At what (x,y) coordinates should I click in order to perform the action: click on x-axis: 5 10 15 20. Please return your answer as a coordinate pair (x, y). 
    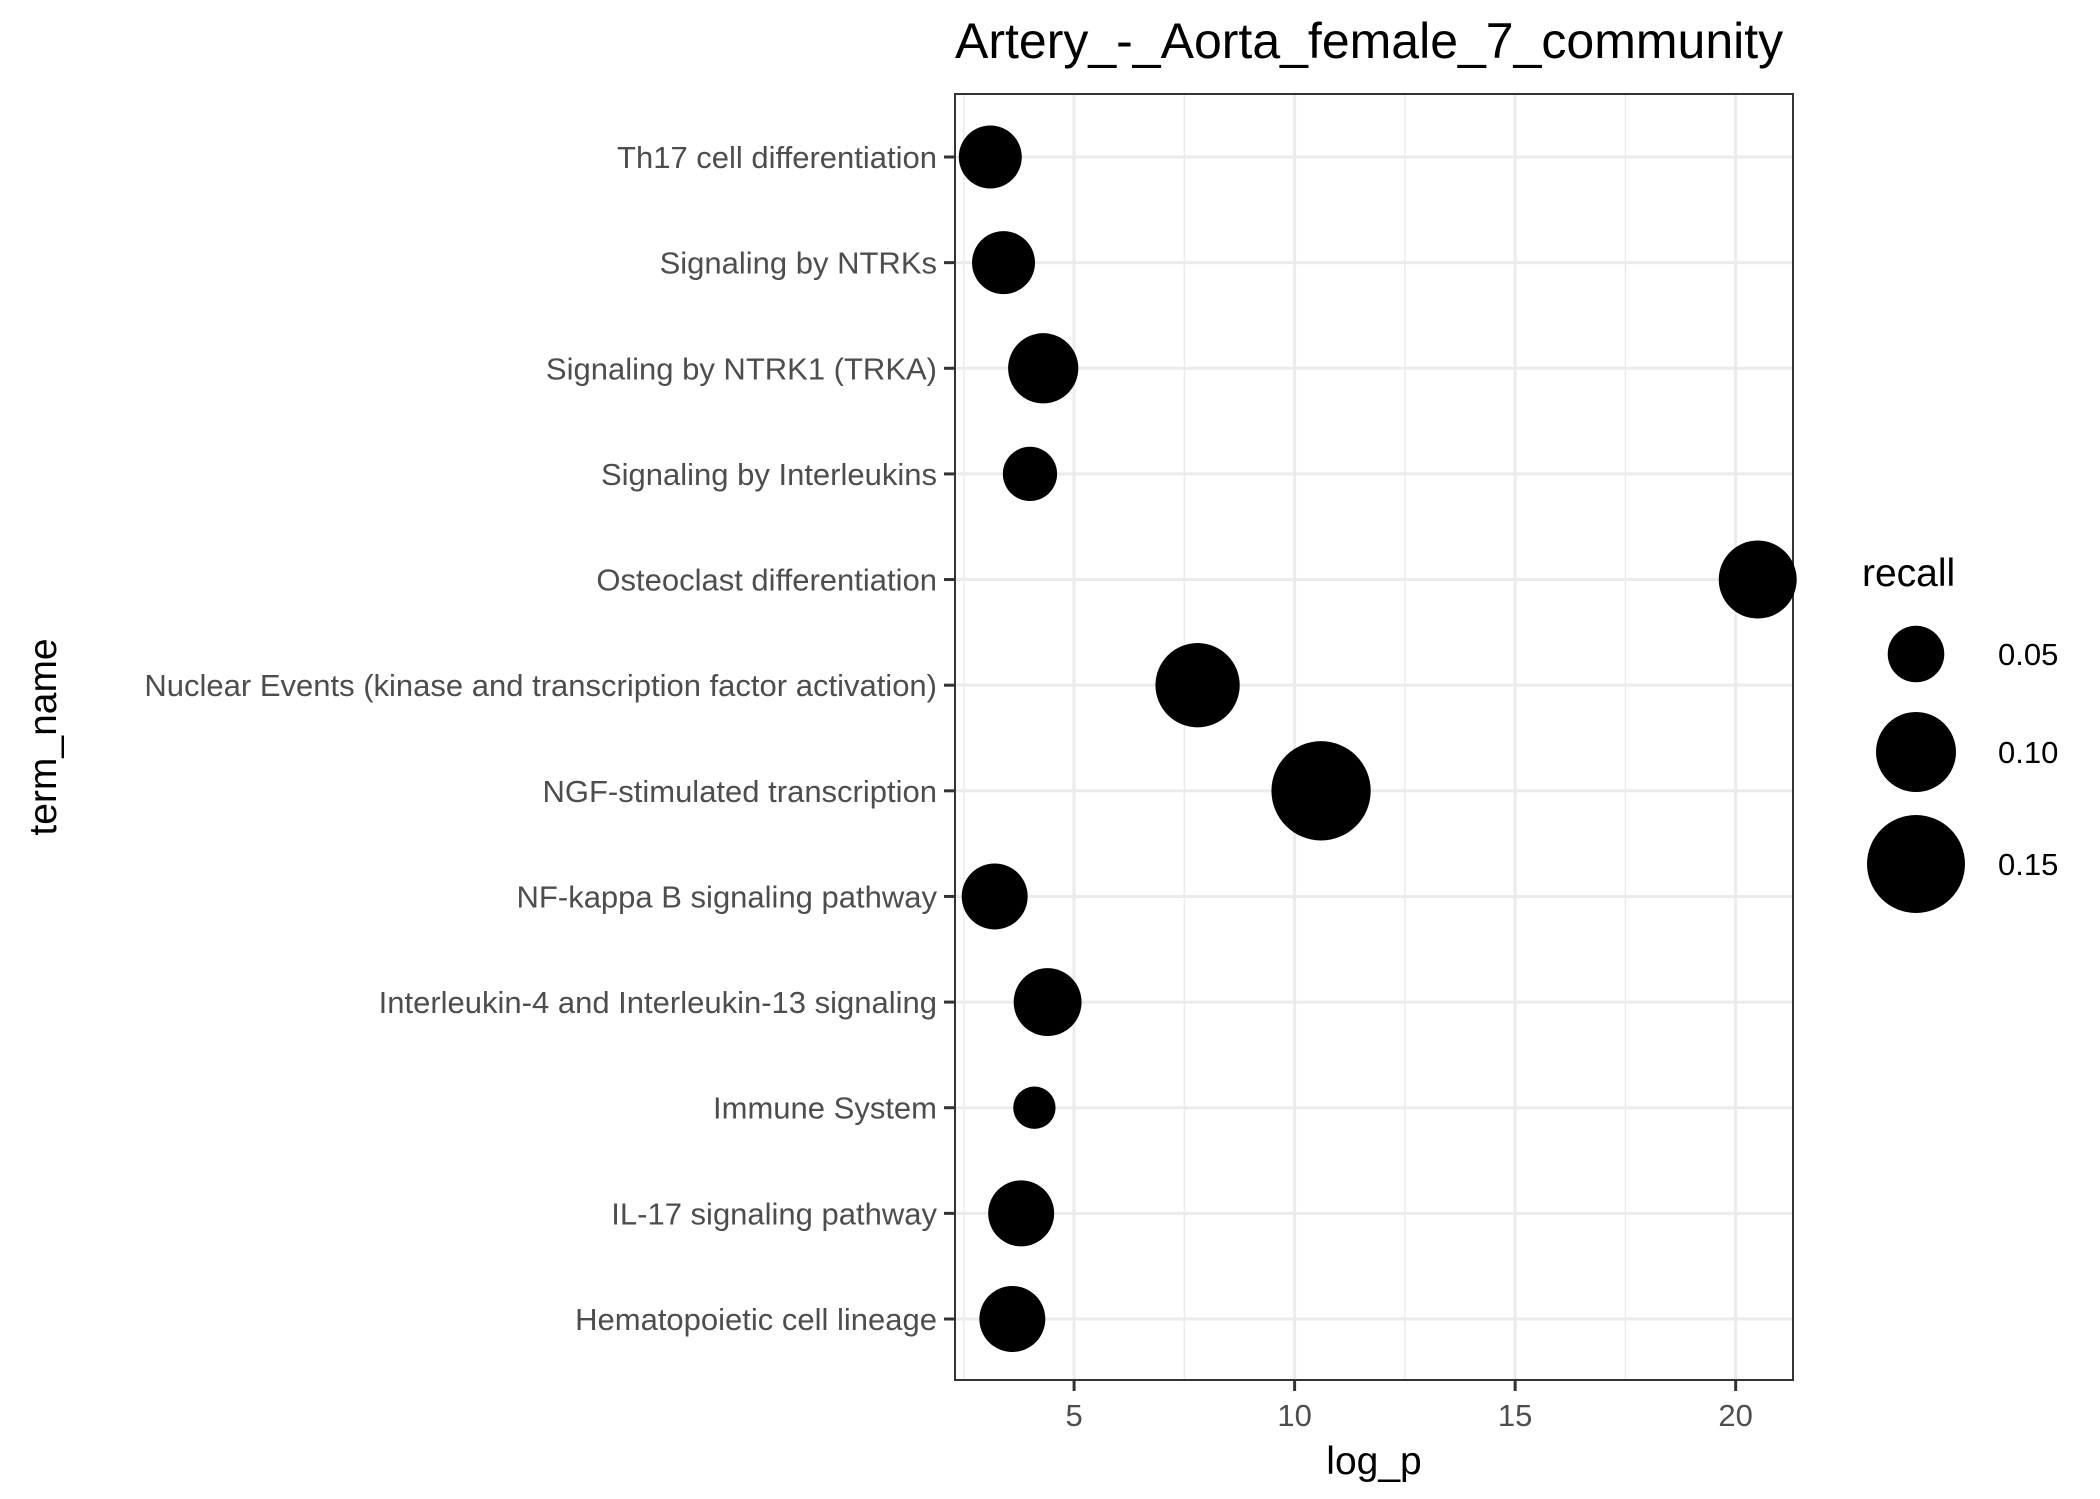
    Looking at the image, I should click on (1409, 1406).